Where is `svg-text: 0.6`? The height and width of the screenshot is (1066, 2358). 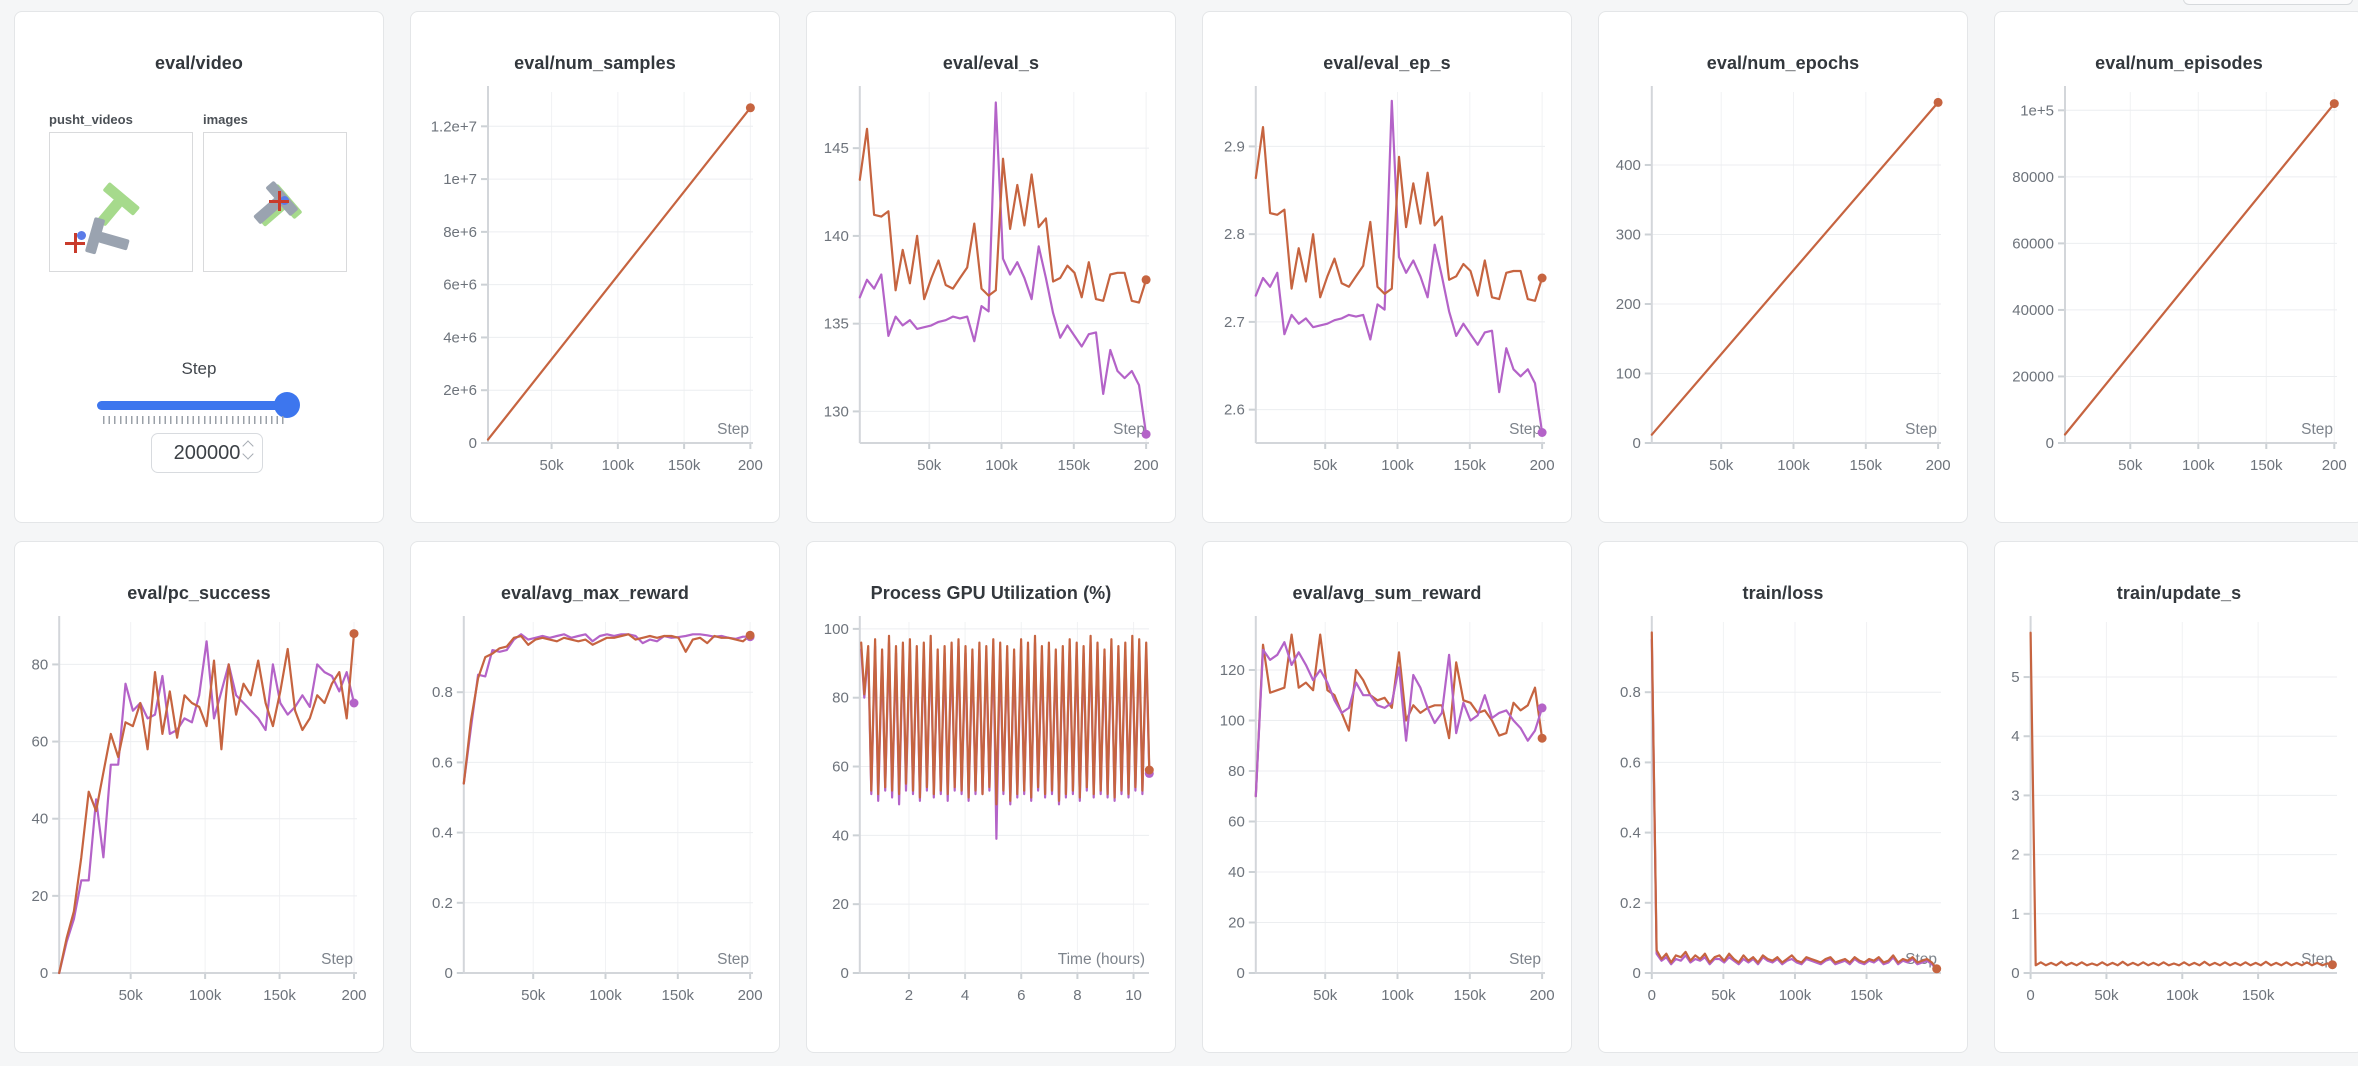
svg-text: 0.6 is located at coordinates (442, 762).